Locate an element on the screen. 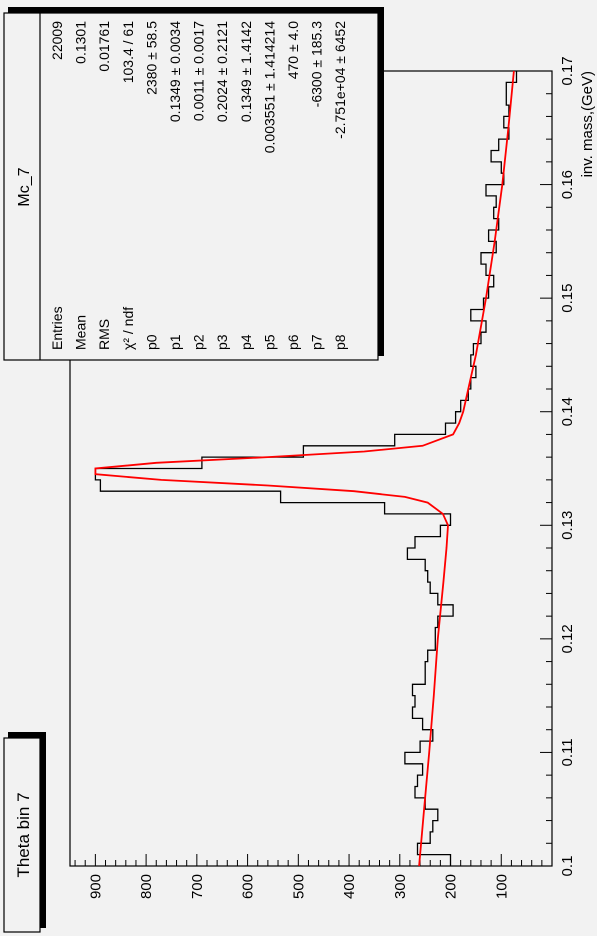  y-tick-label: 100 is located at coordinates (501, 886).